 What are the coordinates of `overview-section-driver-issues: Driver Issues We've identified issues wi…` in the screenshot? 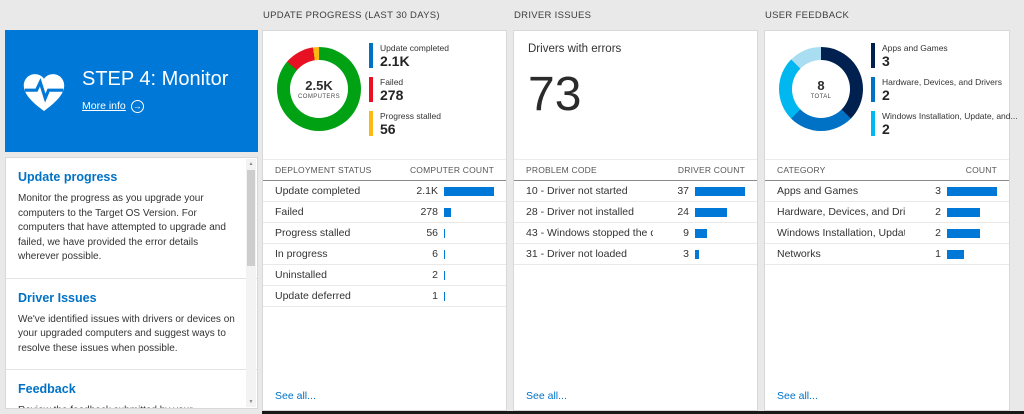 It's located at (131, 324).